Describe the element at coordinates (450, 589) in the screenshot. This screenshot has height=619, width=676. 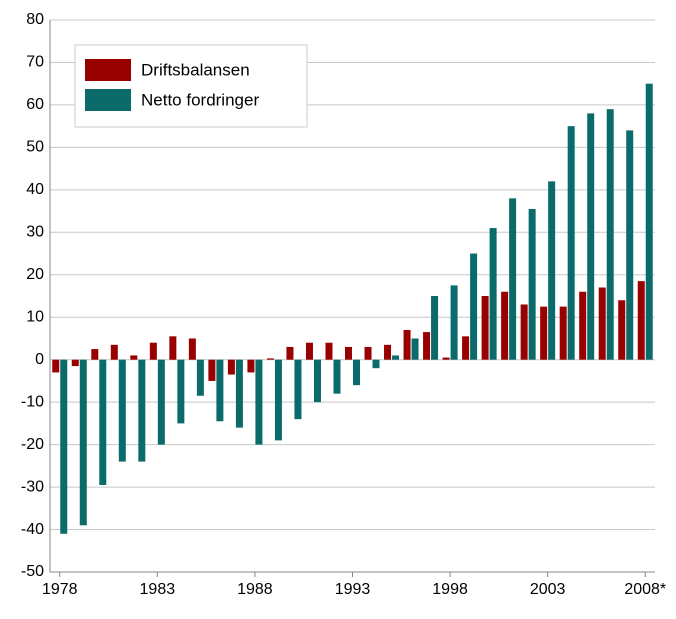
I see `x-tick-label: 1998` at that location.